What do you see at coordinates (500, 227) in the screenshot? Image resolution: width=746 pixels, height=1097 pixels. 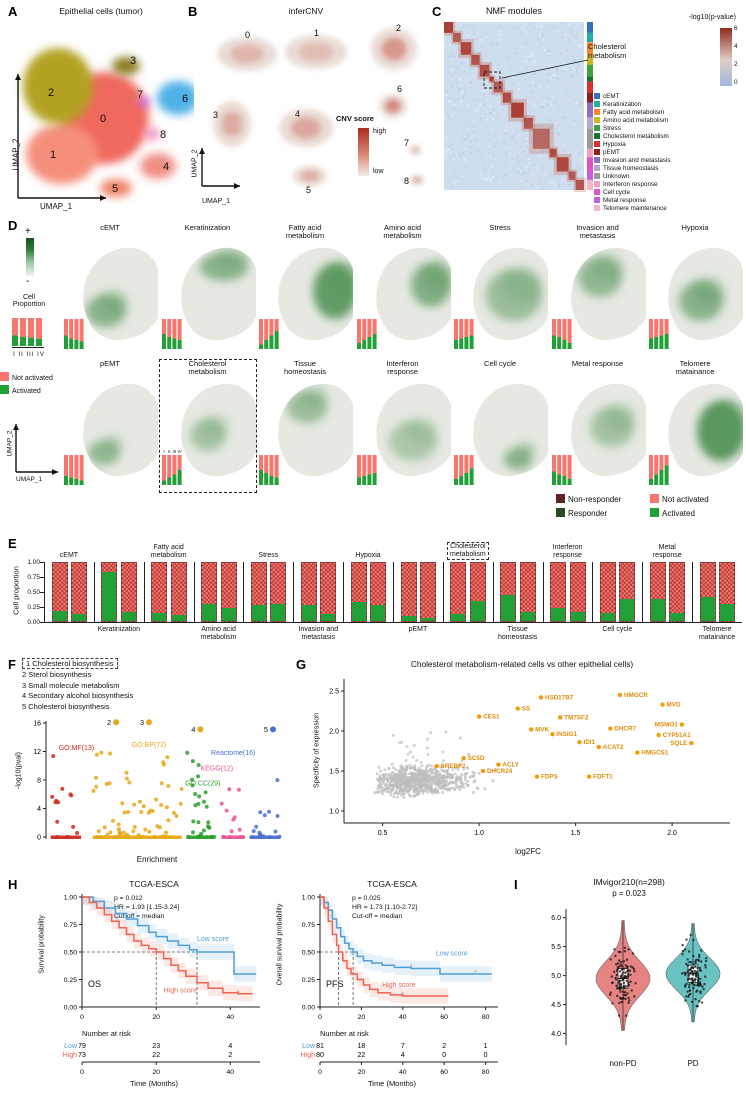 I see `module-title: Stress` at bounding box center [500, 227].